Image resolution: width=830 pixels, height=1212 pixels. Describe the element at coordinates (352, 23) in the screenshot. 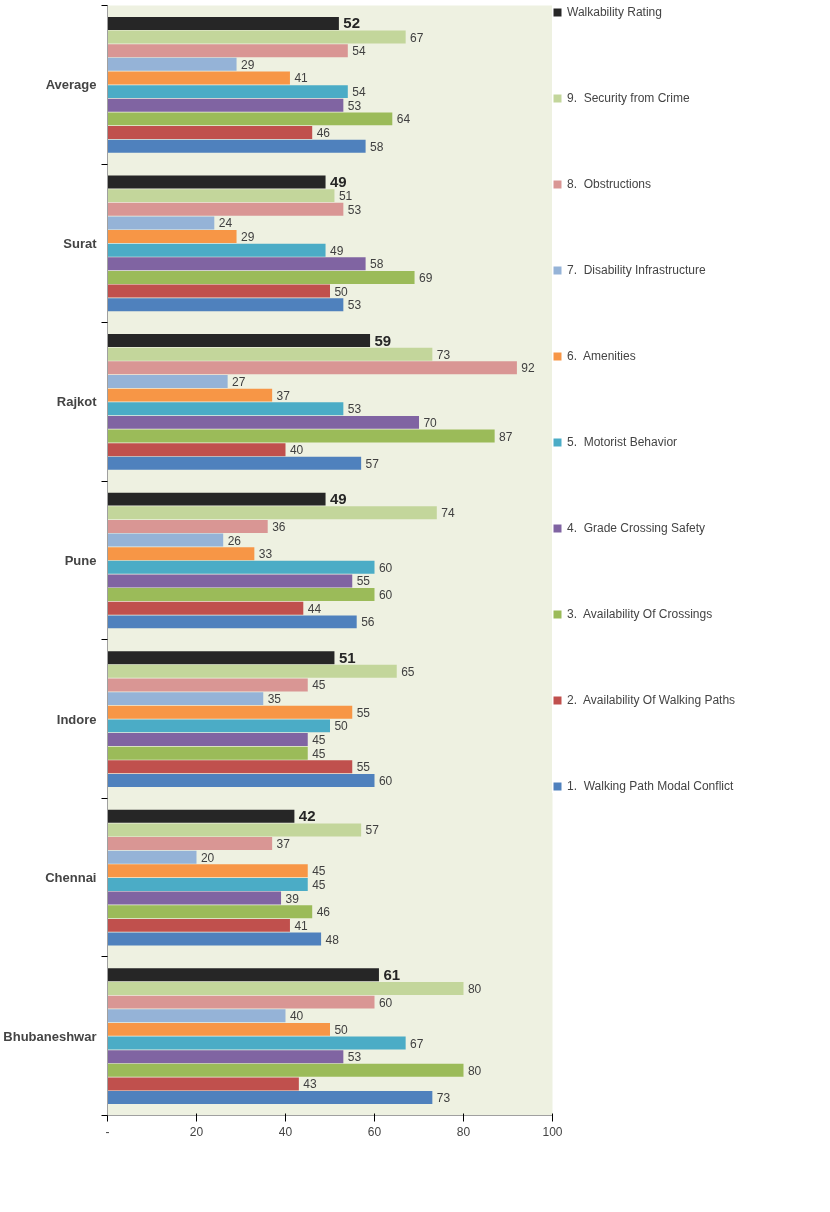

I see `data-label: 52` at that location.